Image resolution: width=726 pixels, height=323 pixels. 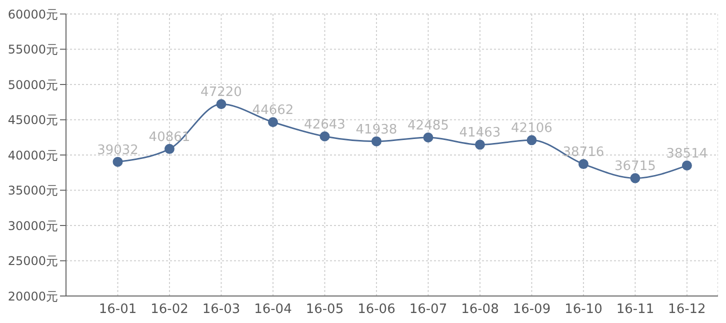 I want to click on y-tick-label: 35000元, so click(x=33, y=191).